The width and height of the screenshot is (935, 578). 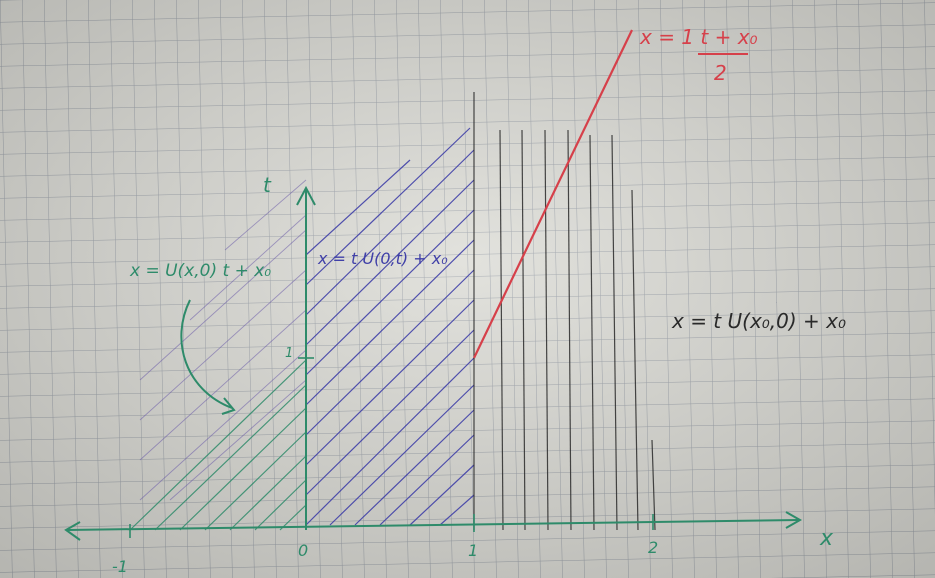 What do you see at coordinates (120, 566) in the screenshot?
I see `tick-label-minus-one: -1` at bounding box center [120, 566].